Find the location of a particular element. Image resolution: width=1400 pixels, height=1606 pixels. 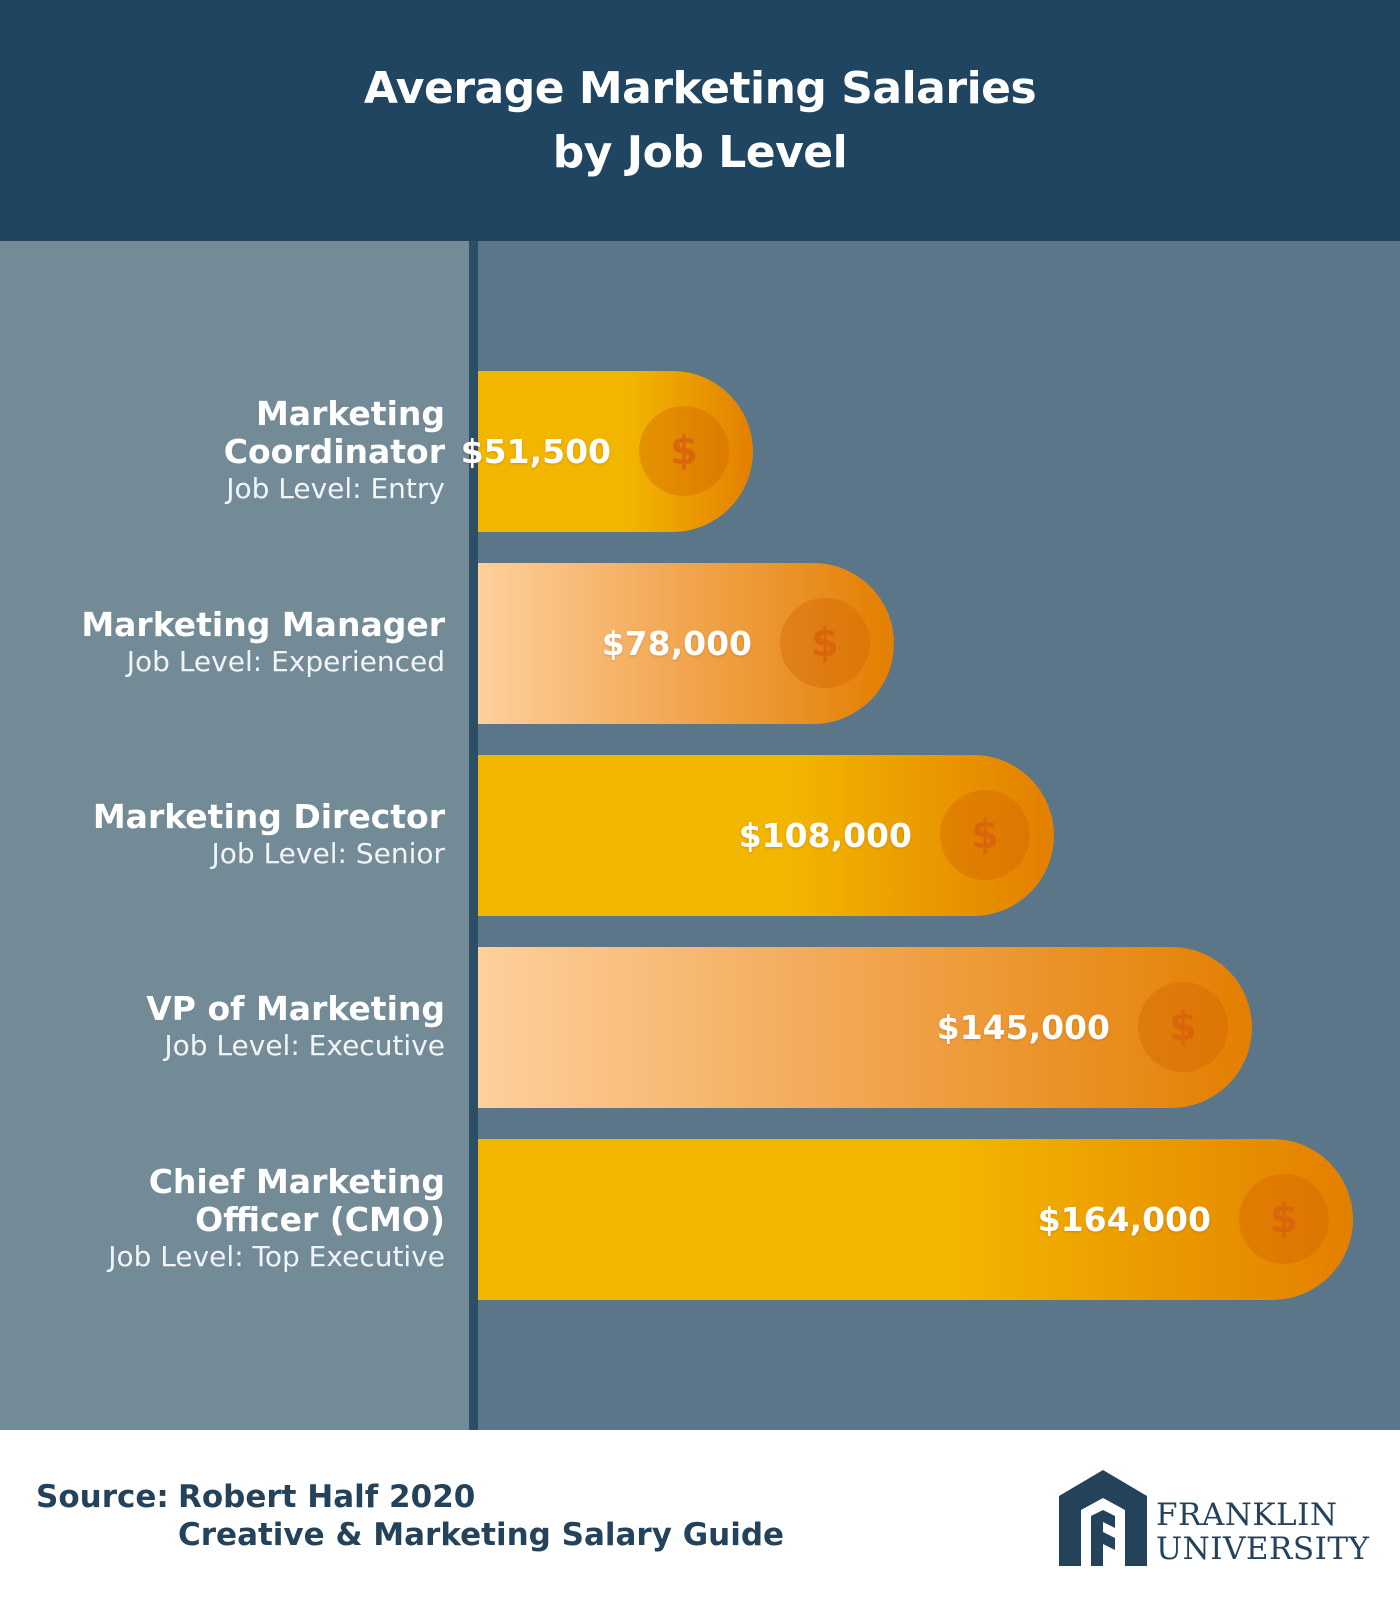

source-line-2: Creative & Marketing Salary Guide is located at coordinates (481, 1535).